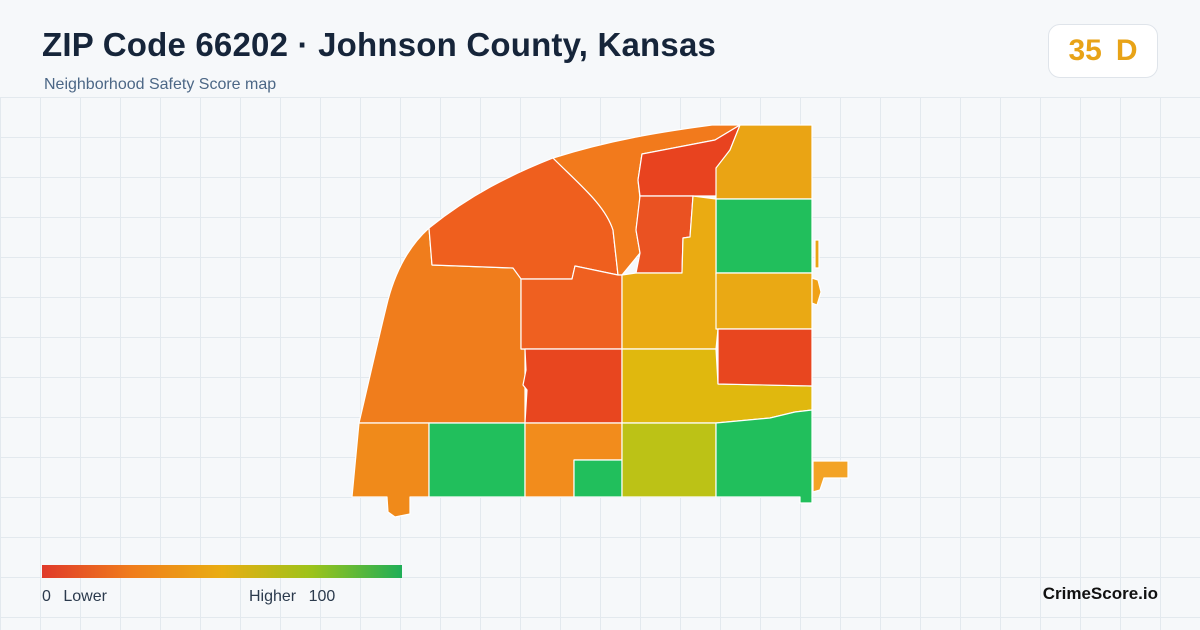  What do you see at coordinates (160, 84) in the screenshot?
I see `page-subtitle: Neighborhood Safety Score map` at bounding box center [160, 84].